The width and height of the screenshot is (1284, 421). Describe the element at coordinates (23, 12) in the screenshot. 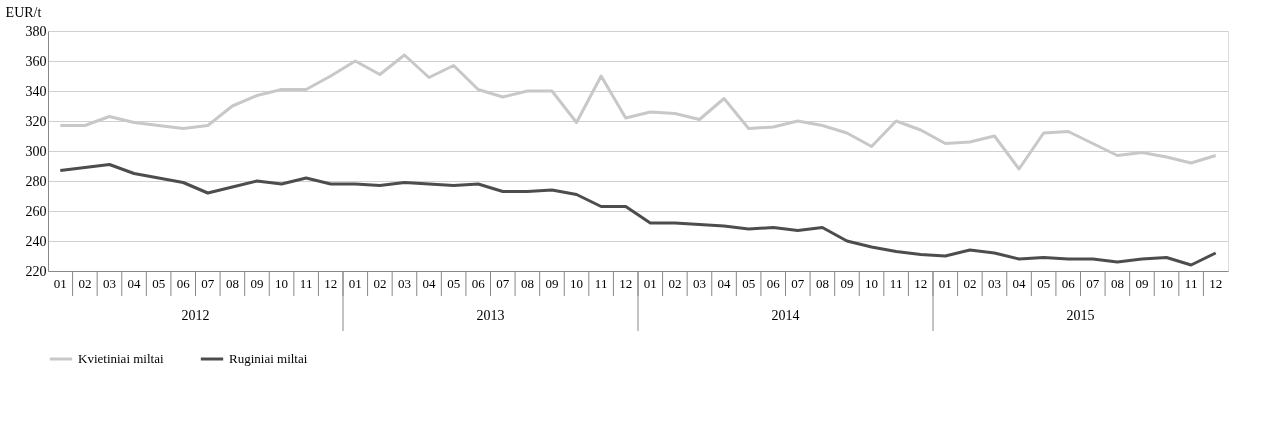

I see `y-axis-title: EUR/t` at that location.